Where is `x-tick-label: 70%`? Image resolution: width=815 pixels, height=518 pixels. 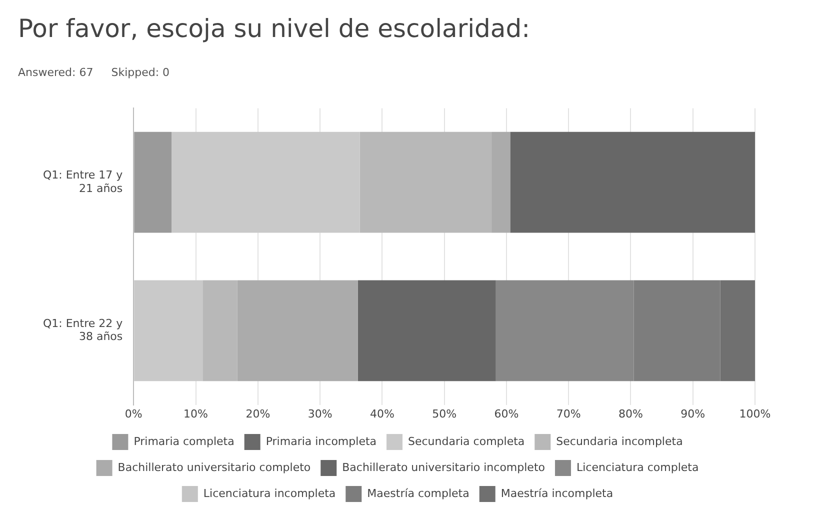 x-tick-label: 70% is located at coordinates (568, 413).